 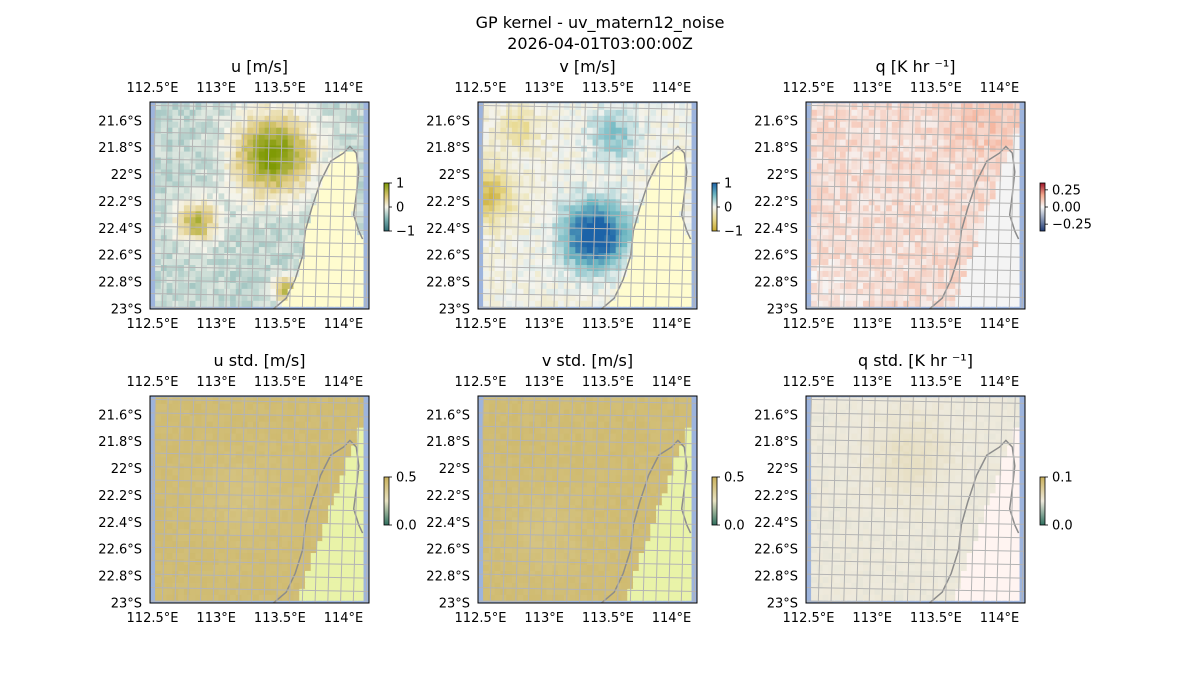 I want to click on y-tick-label: 22°S, so click(x=126, y=175).